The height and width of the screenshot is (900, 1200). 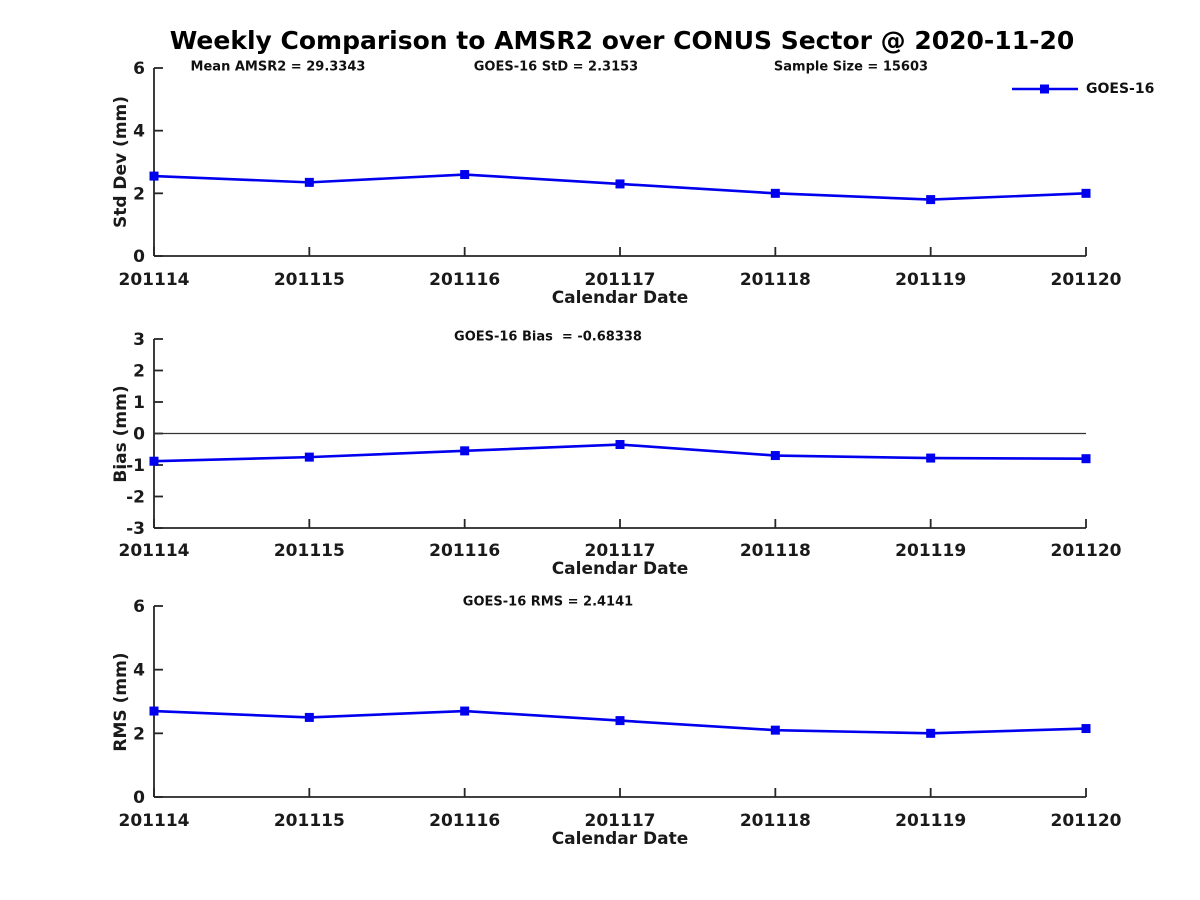 What do you see at coordinates (548, 602) in the screenshot?
I see `subplot-rms-title: GOES-16 RMS = 2.4141` at bounding box center [548, 602].